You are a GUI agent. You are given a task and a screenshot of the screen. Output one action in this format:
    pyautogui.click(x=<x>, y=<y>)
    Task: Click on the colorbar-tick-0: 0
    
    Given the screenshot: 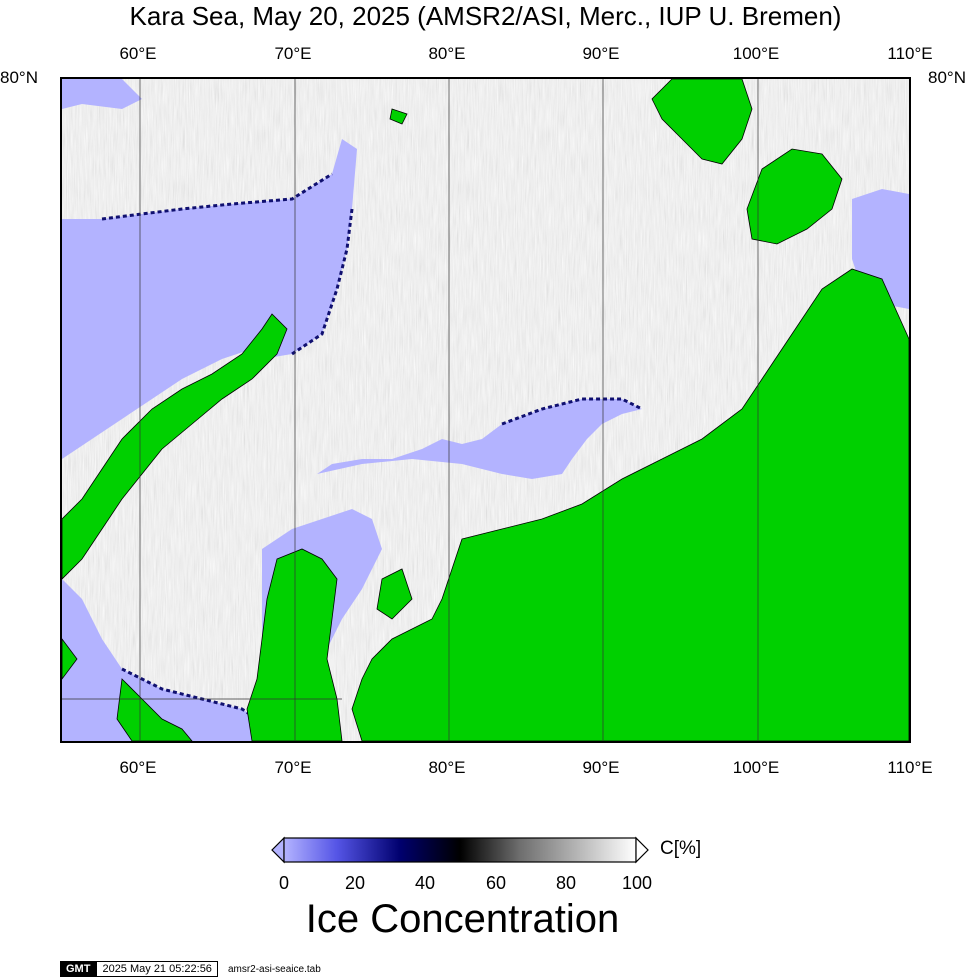 What is the action you would take?
    pyautogui.click(x=283, y=883)
    